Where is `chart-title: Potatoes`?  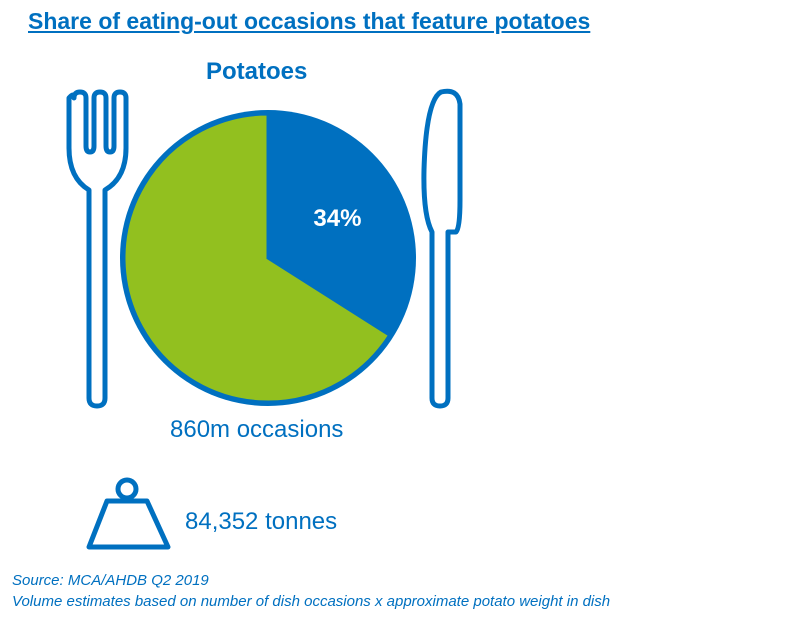
chart-title: Potatoes is located at coordinates (257, 71).